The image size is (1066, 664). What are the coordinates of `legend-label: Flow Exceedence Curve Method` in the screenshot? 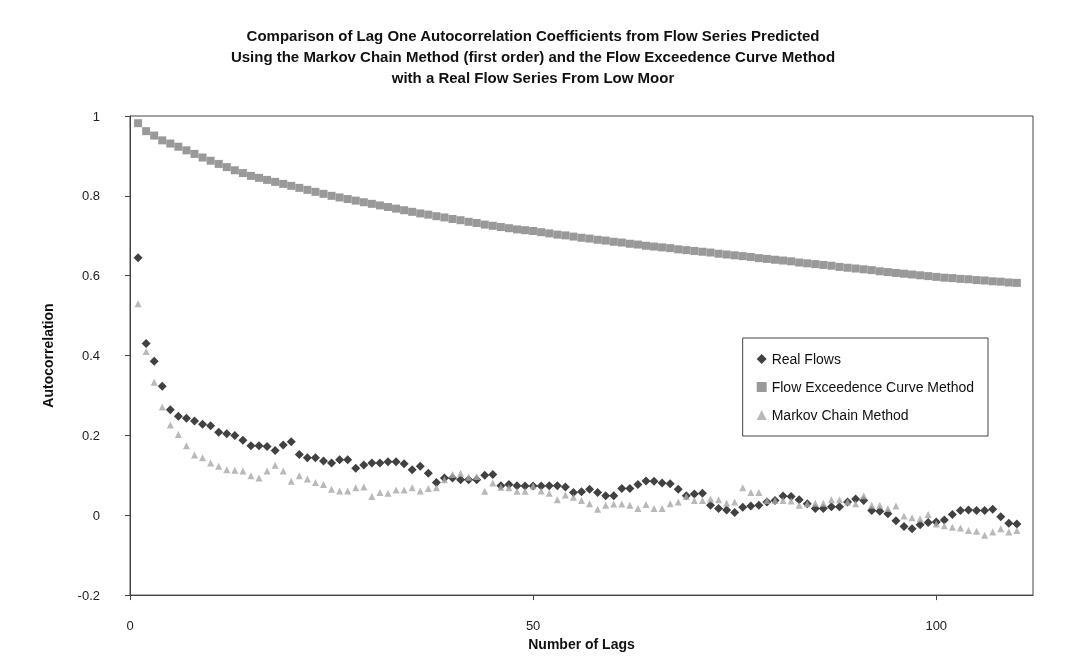 It's located at (872, 387).